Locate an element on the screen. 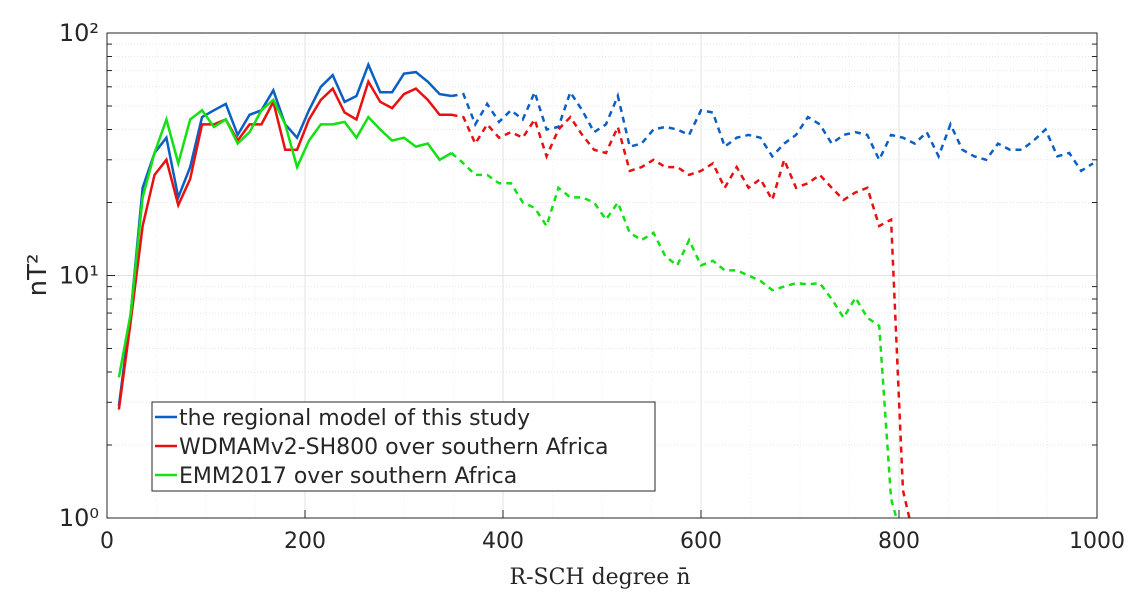  y-tick-label: 10⁰ is located at coordinates (79, 518).